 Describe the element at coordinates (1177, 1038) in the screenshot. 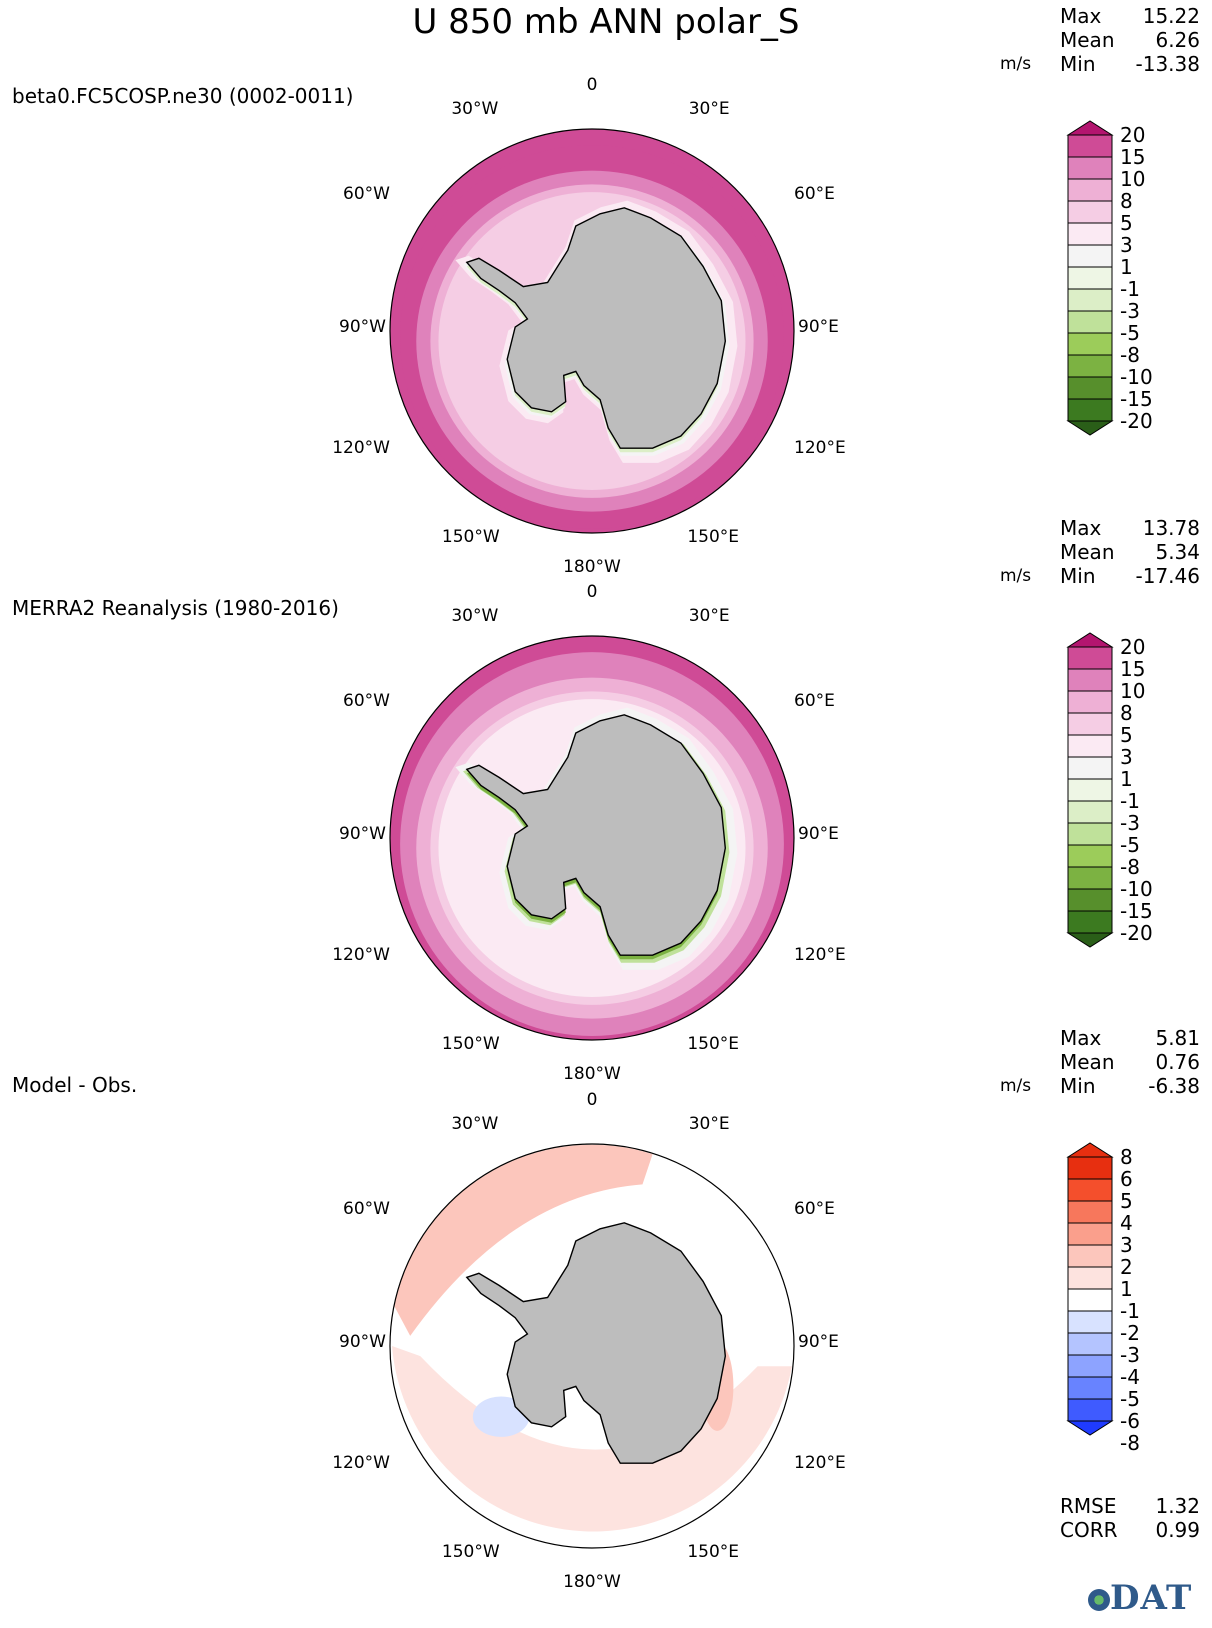

I see `panel-diff-max: 5.81` at that location.